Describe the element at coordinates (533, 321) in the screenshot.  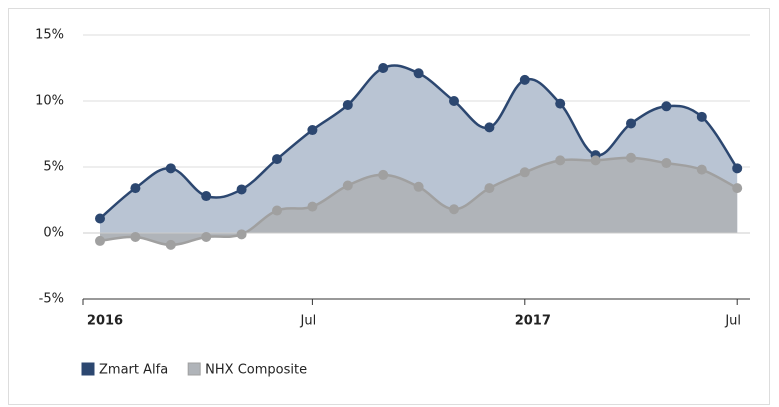
I see `x-tick-label: 2017` at that location.